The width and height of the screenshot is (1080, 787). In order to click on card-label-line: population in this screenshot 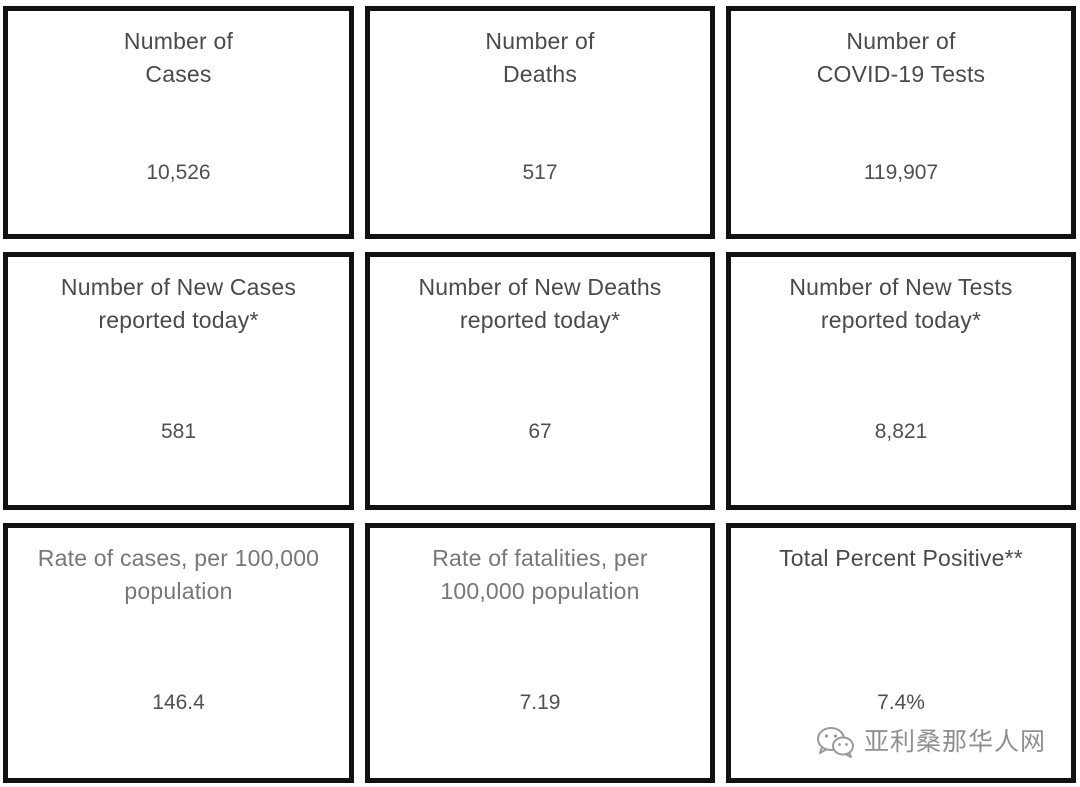, I will do `click(178, 591)`.